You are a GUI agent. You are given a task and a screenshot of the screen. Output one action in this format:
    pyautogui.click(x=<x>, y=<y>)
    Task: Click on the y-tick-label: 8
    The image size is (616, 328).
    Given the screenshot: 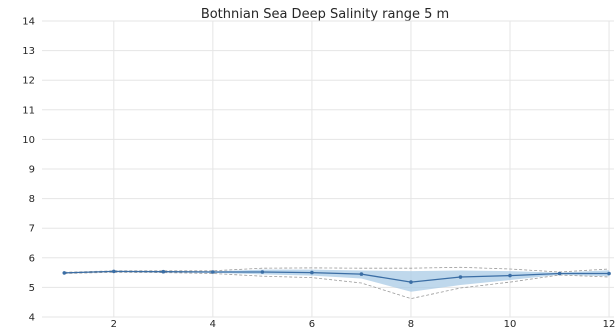 What is the action you would take?
    pyautogui.click(x=32, y=199)
    